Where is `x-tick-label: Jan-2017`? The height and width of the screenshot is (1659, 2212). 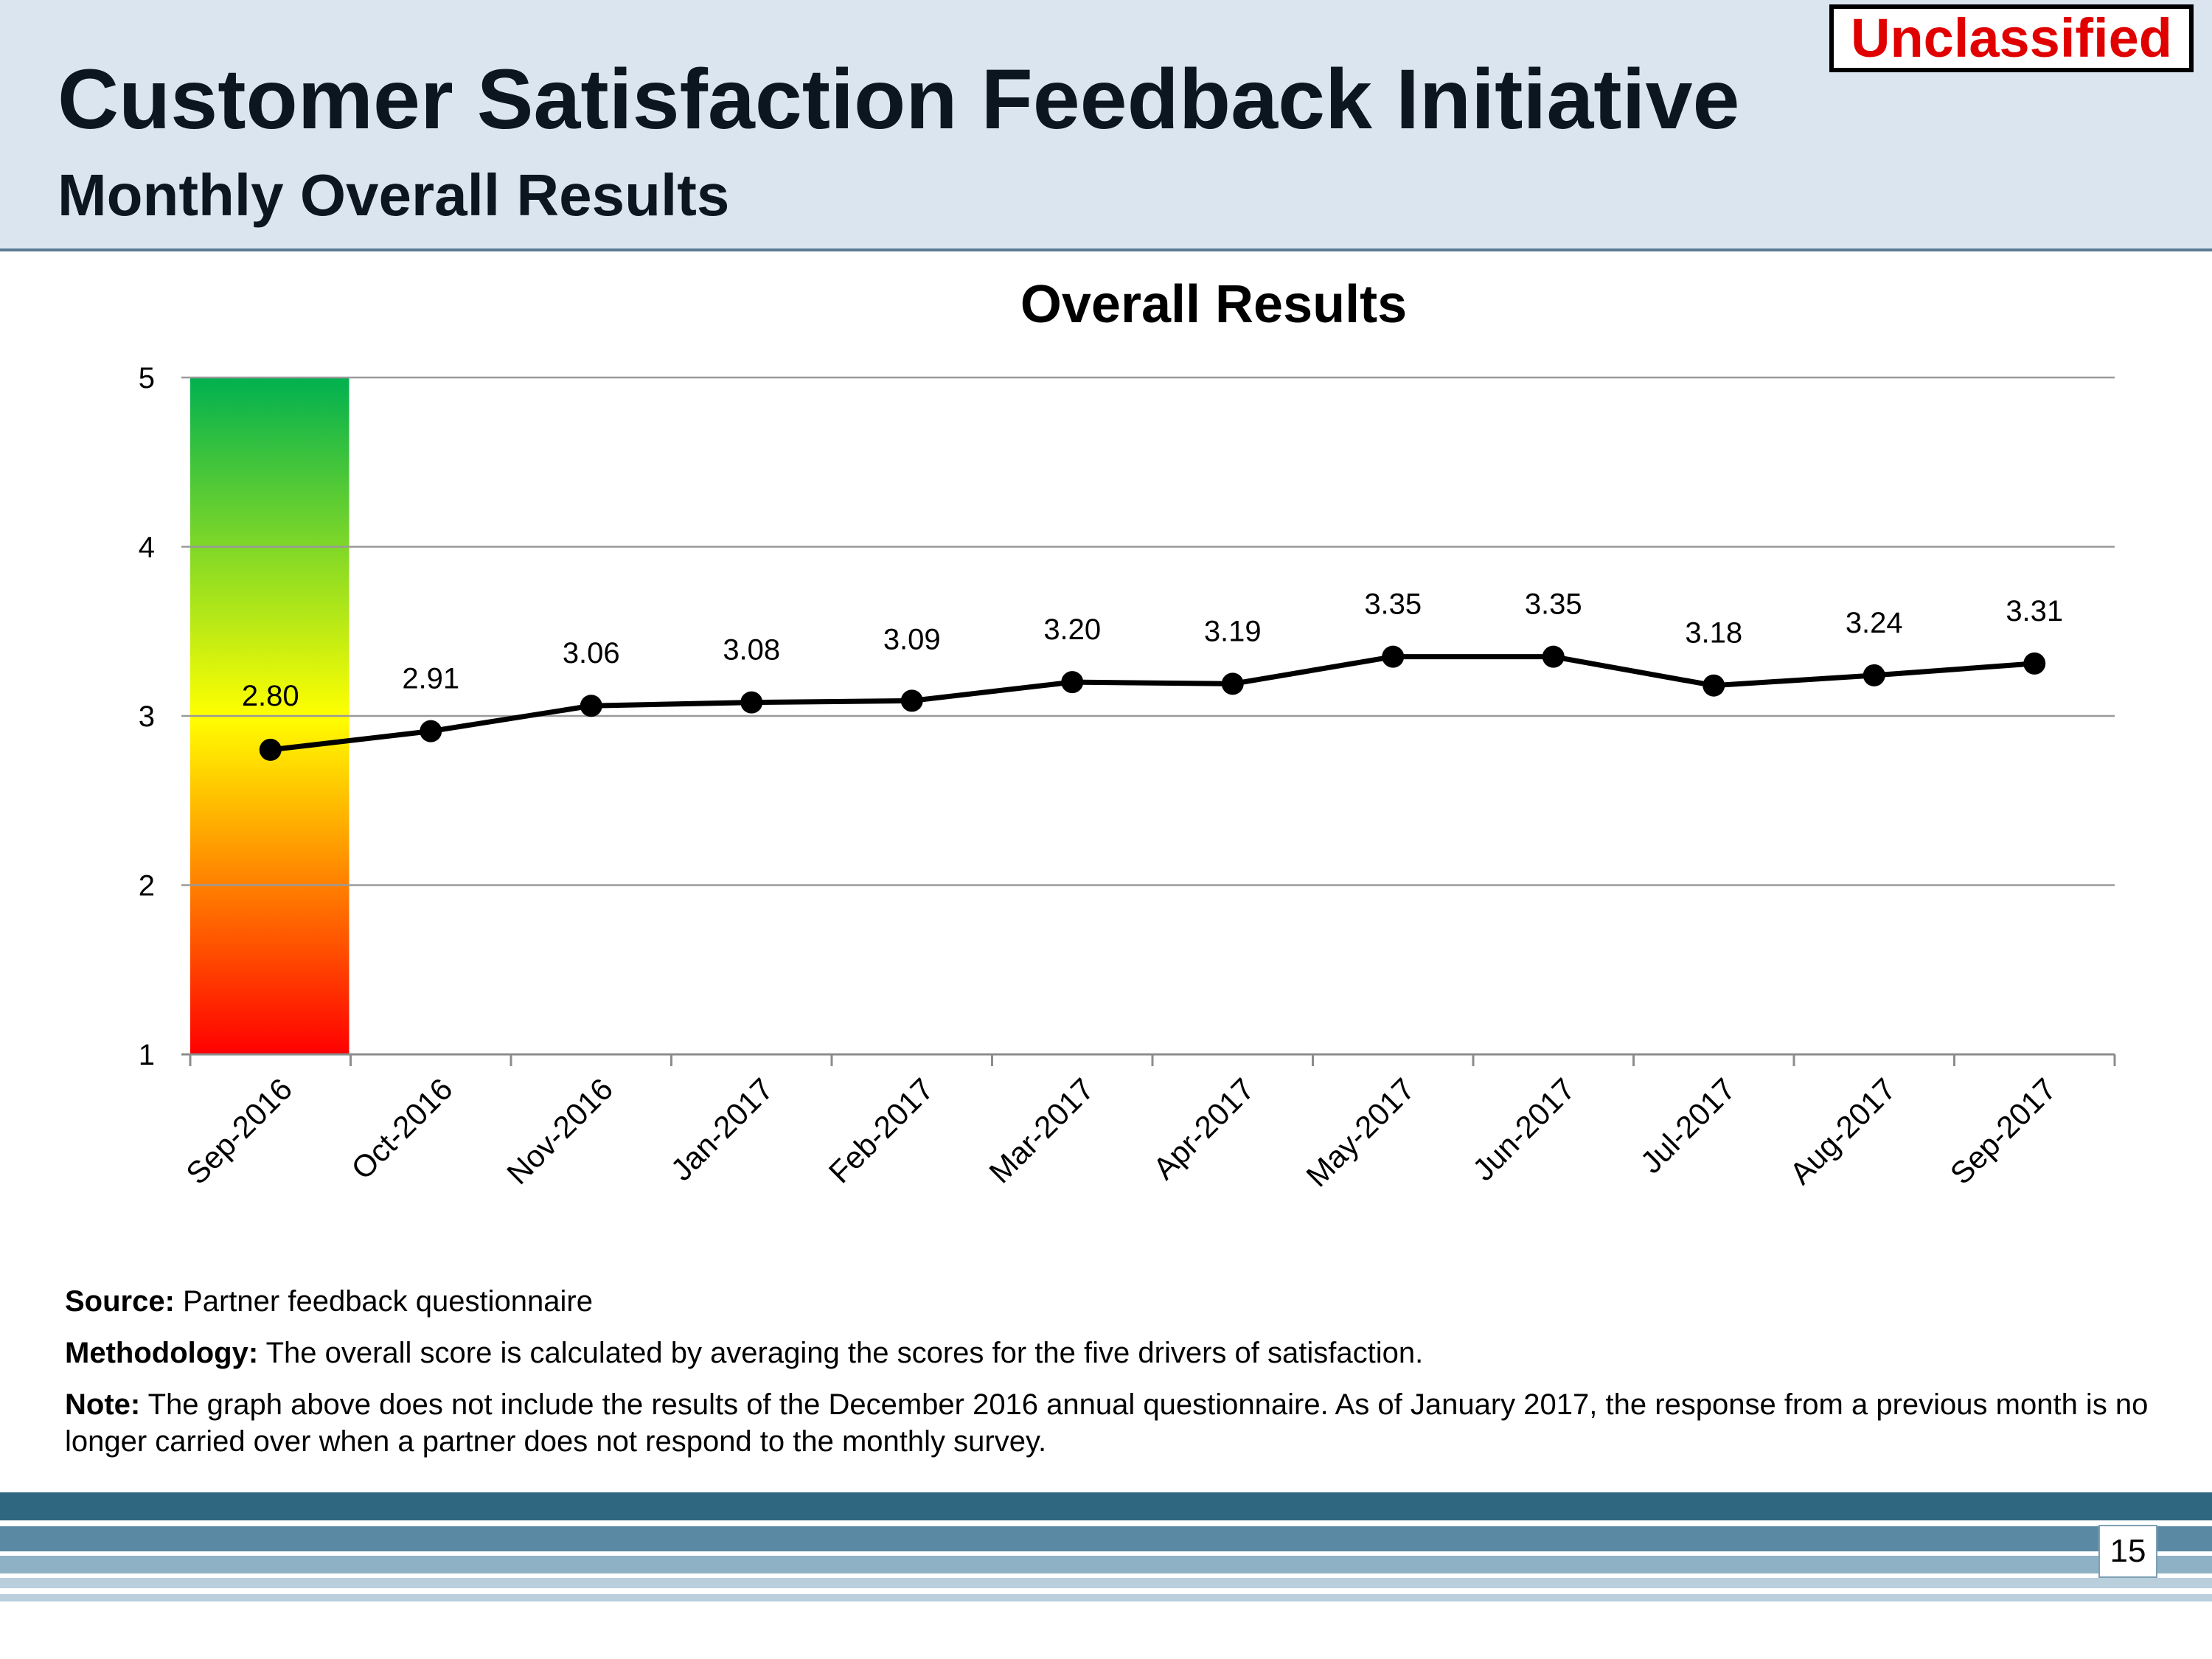 x-tick-label: Jan-2017 is located at coordinates (722, 1129).